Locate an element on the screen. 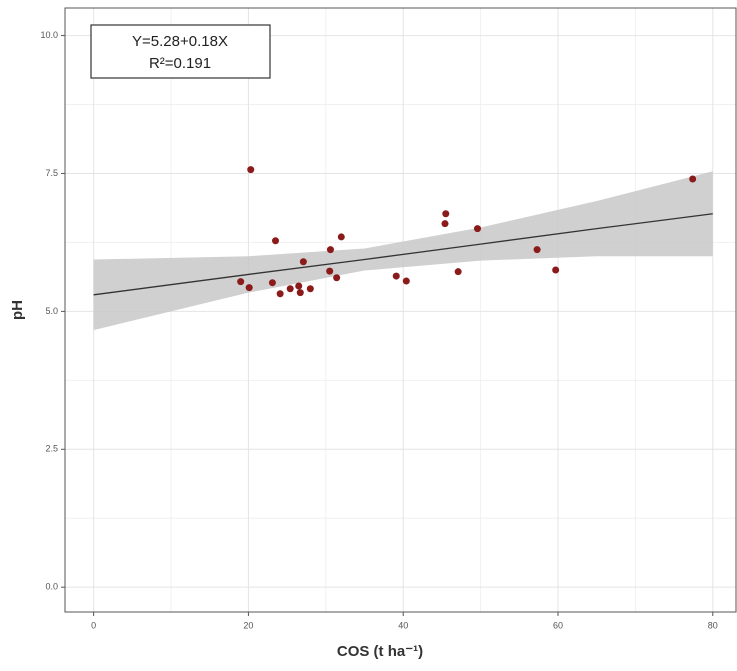 The height and width of the screenshot is (671, 737). y-tick-label: 2.5 is located at coordinates (51, 449).